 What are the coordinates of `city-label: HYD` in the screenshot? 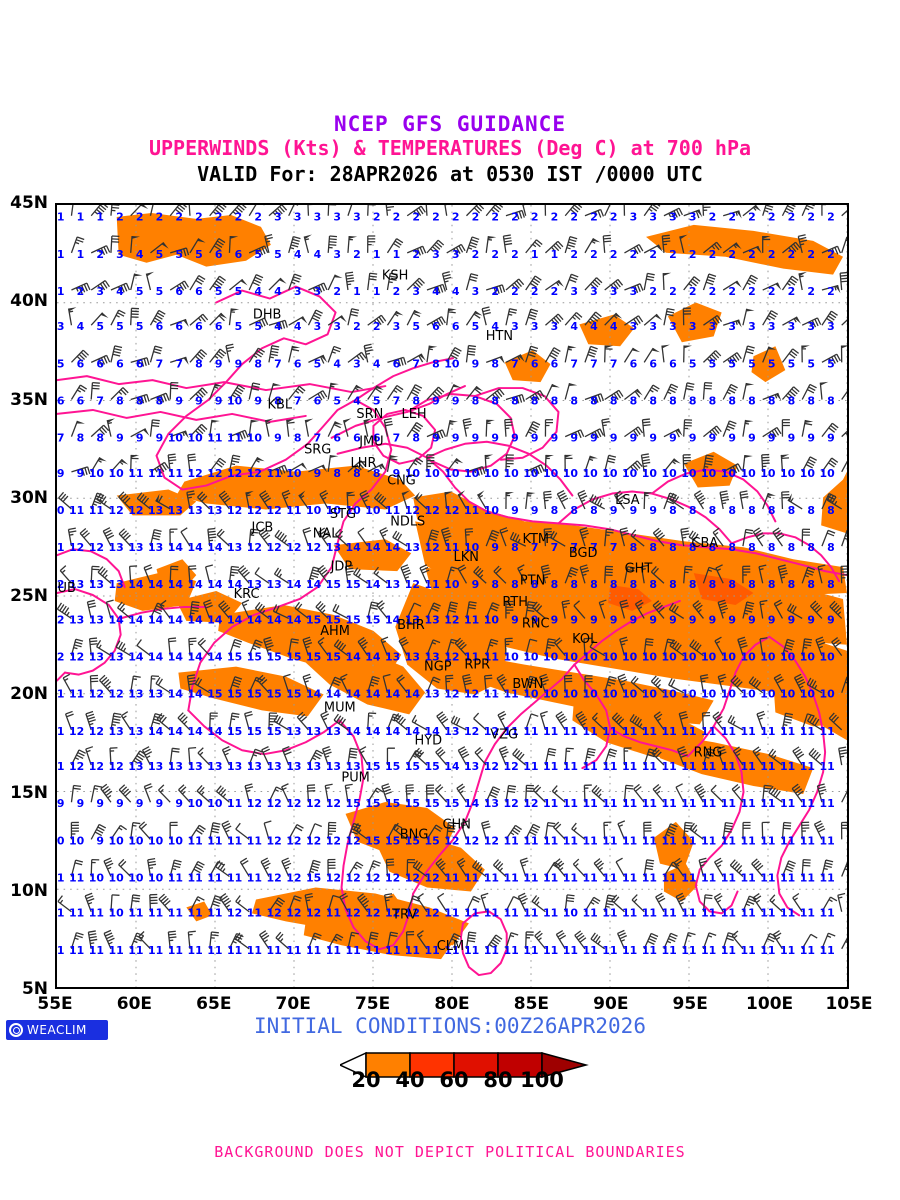 It's located at (429, 741).